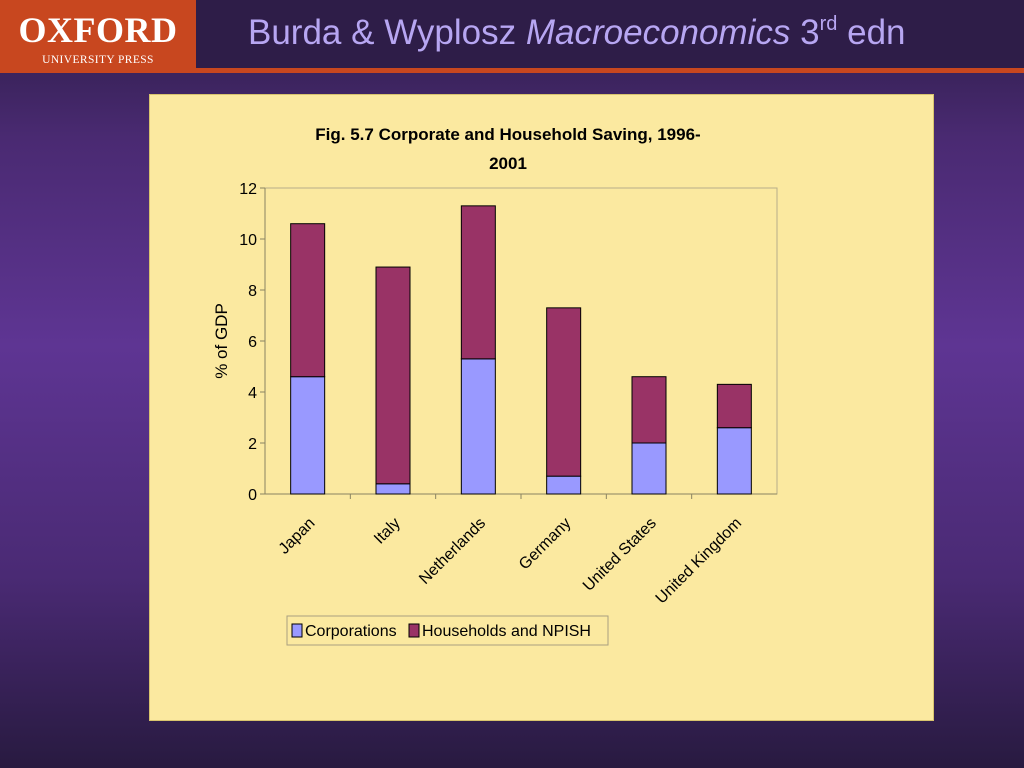 The image size is (1024, 768). I want to click on logo-word: OXFORD, so click(98, 30).